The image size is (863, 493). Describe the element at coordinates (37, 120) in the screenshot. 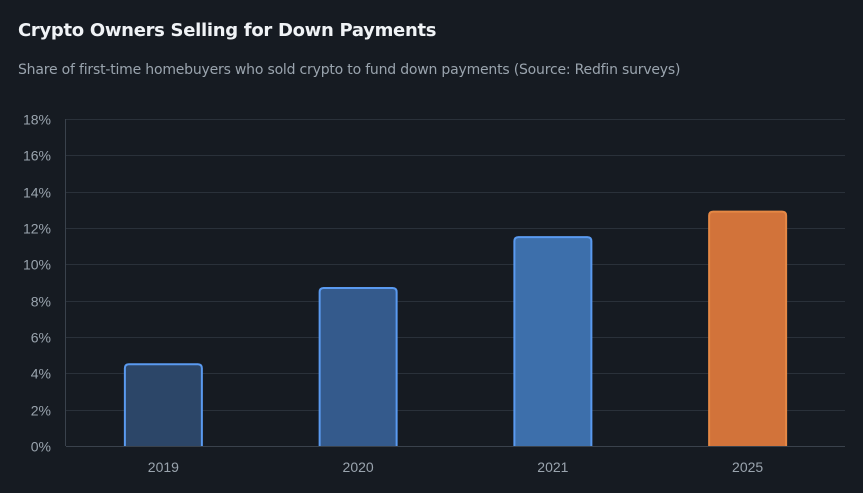

I see `y-tick-label: 18%` at that location.